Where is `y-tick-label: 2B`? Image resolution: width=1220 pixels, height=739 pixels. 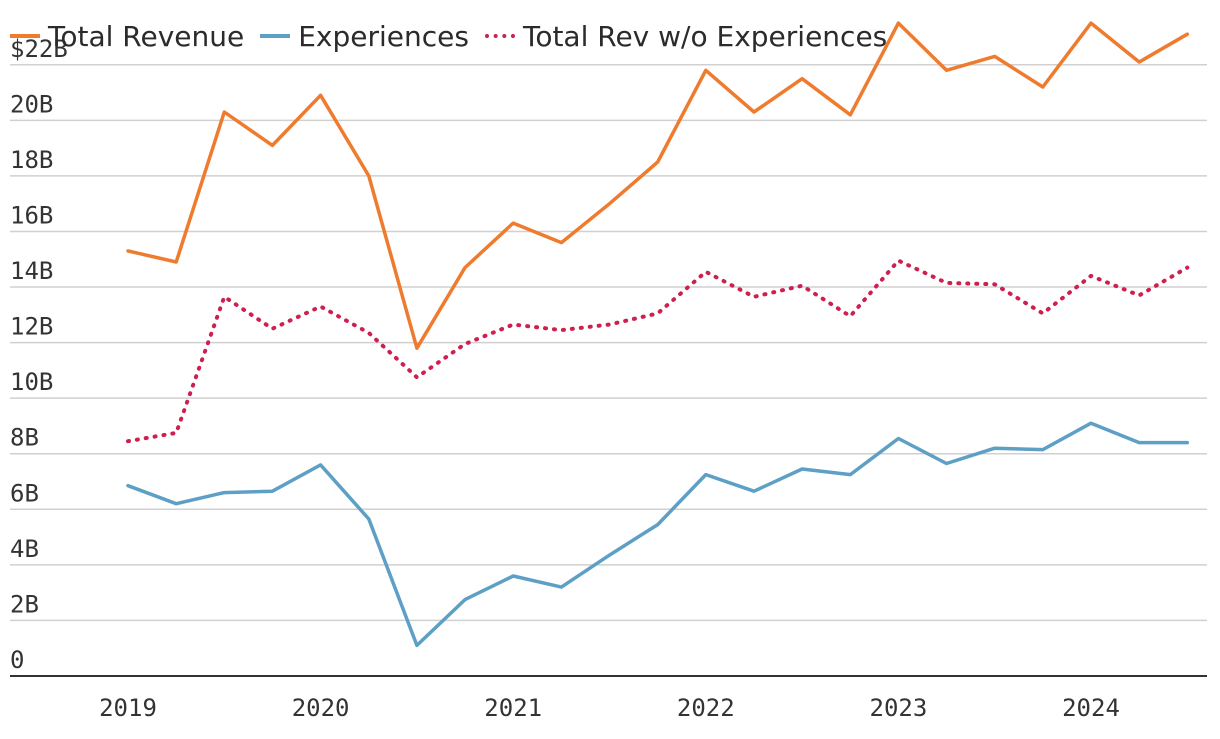 y-tick-label: 2B is located at coordinates (24, 604).